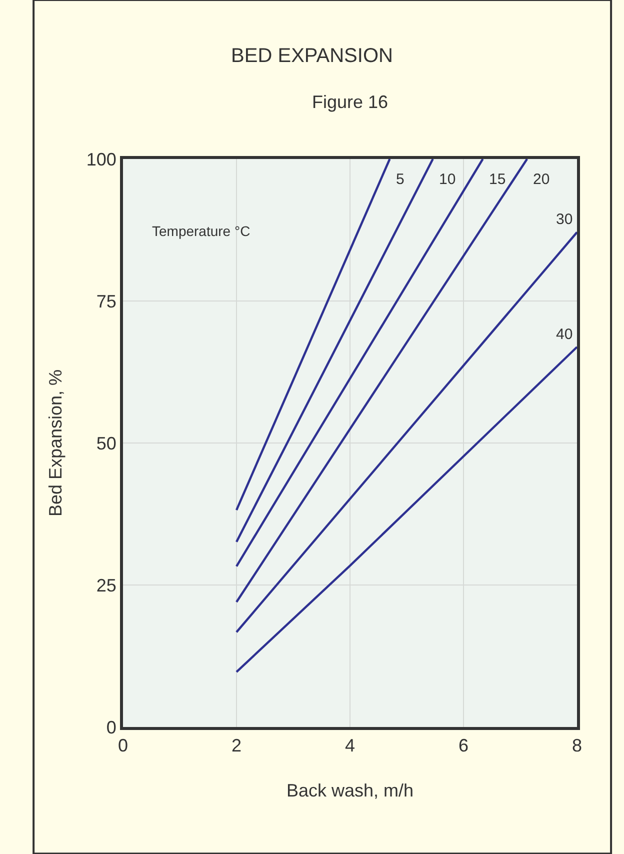 Image resolution: width=624 pixels, height=854 pixels. Describe the element at coordinates (400, 179) in the screenshot. I see `series-label: 5` at that location.